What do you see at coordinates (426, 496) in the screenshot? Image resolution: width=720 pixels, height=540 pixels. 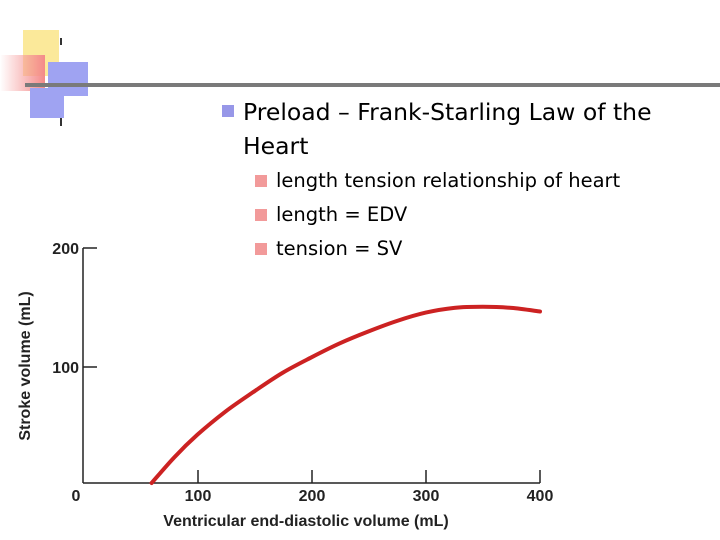 I see `x-tick-label-300: 300` at bounding box center [426, 496].